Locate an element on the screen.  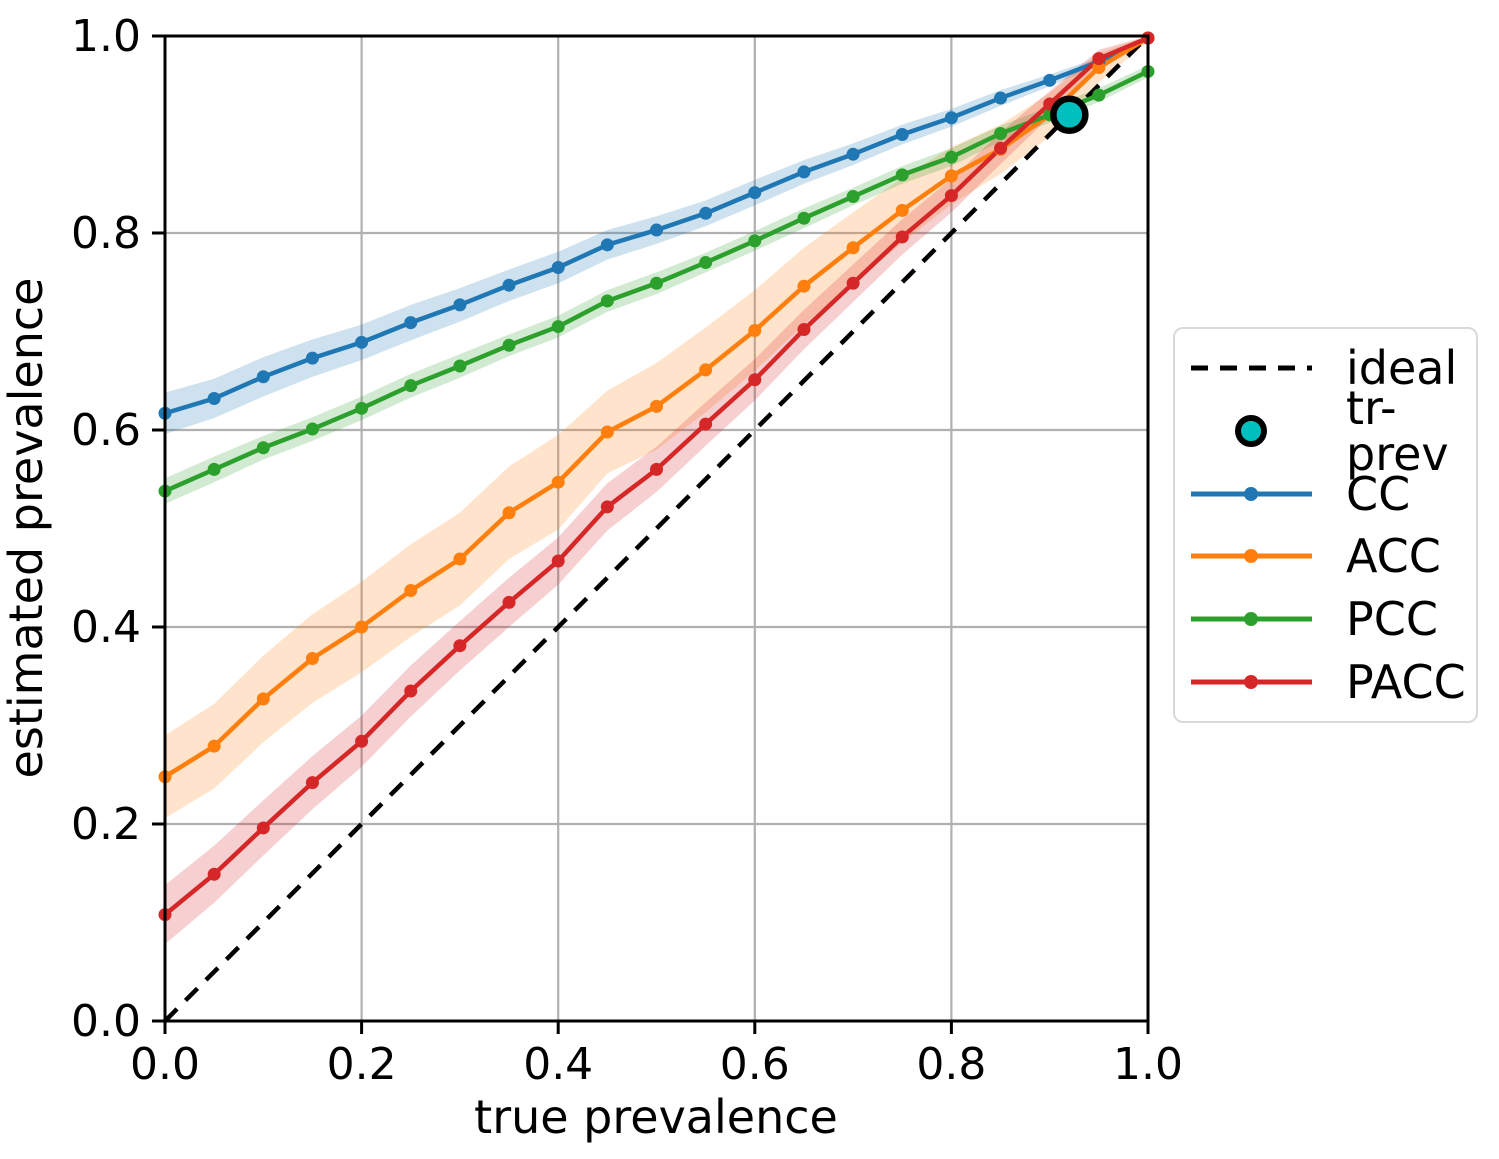
legend-item-ACC: ACC is located at coordinates (1325, 556).